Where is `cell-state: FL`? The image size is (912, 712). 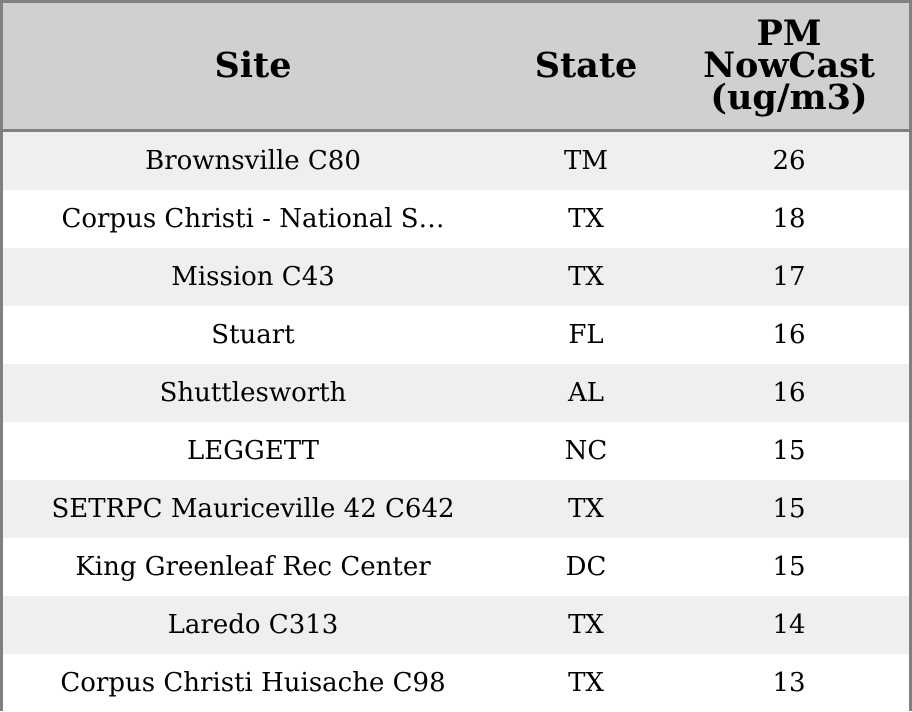
cell-state: FL is located at coordinates (586, 335).